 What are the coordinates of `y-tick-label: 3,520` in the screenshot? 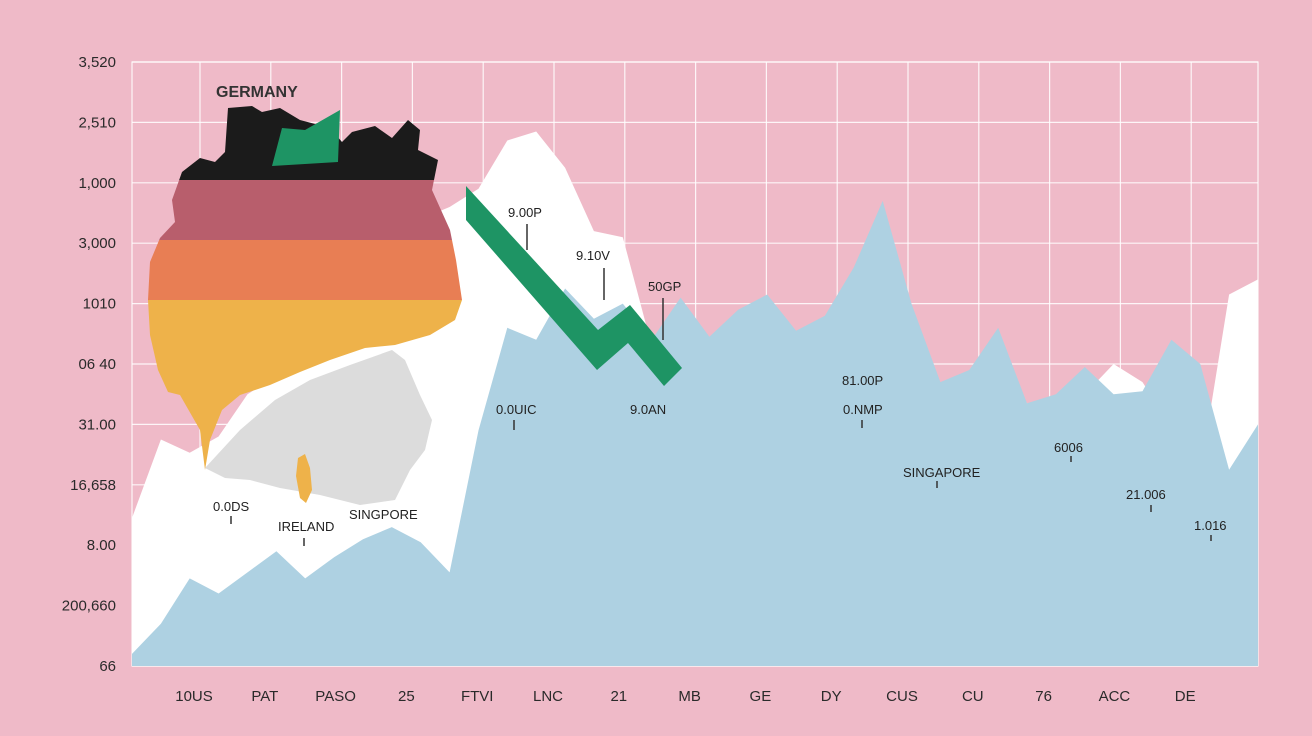 It's located at (97, 62).